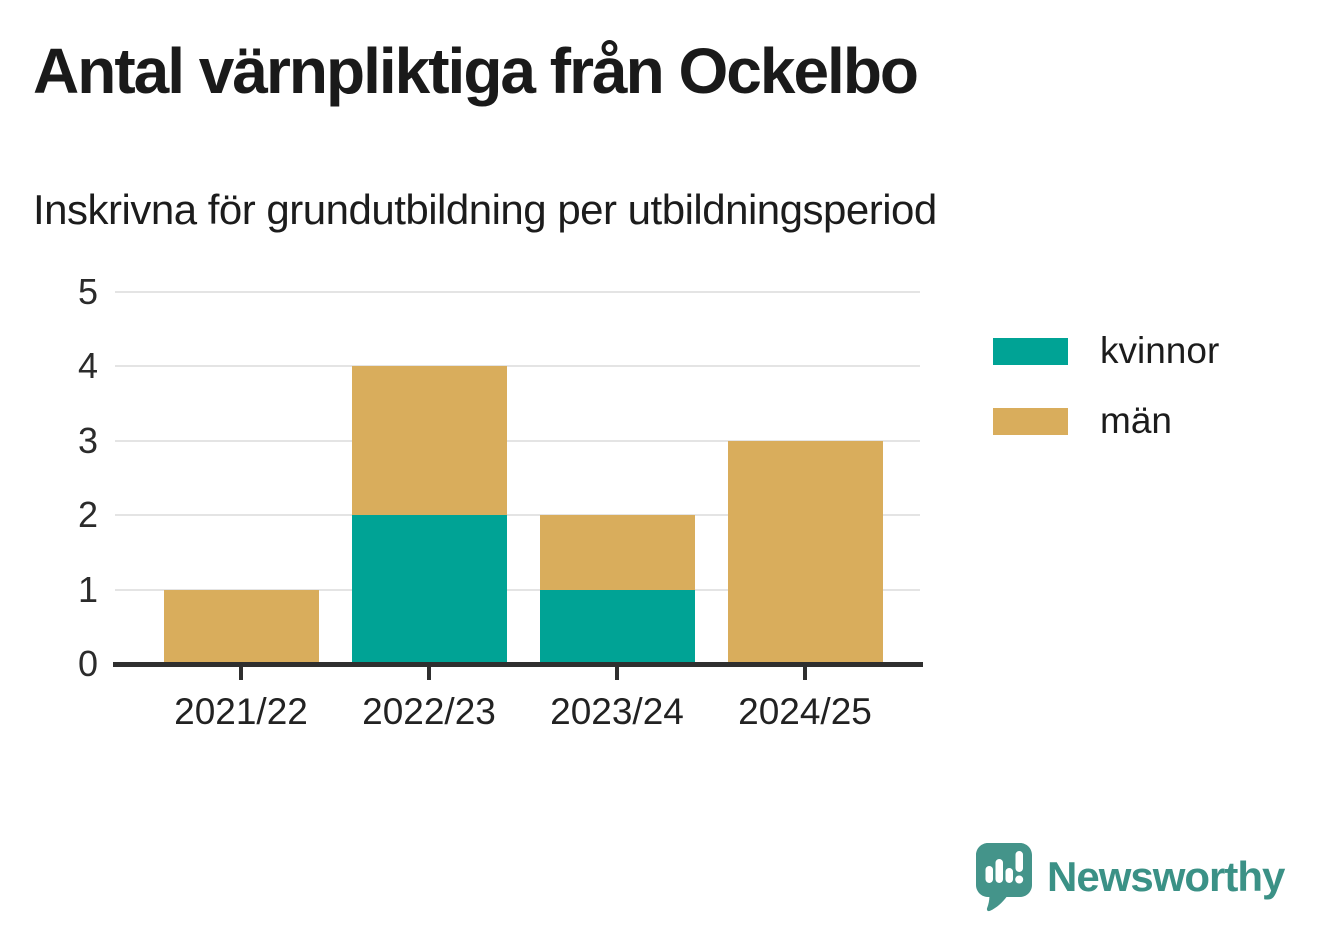 Image resolution: width=1322 pixels, height=939 pixels. What do you see at coordinates (429, 711) in the screenshot?
I see `x-tick-label: 2022/23` at bounding box center [429, 711].